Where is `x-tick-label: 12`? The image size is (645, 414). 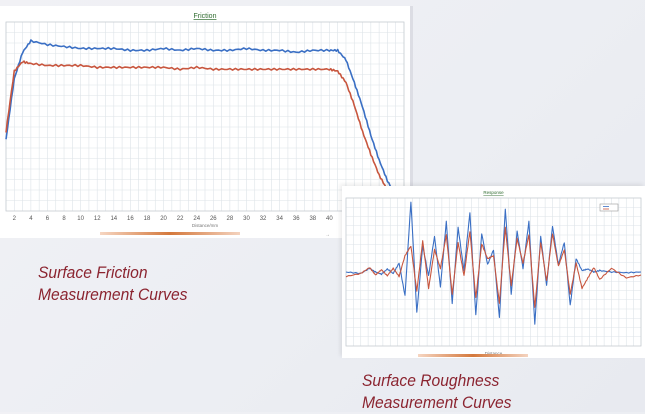
x-tick-label: 12 is located at coordinates (97, 219).